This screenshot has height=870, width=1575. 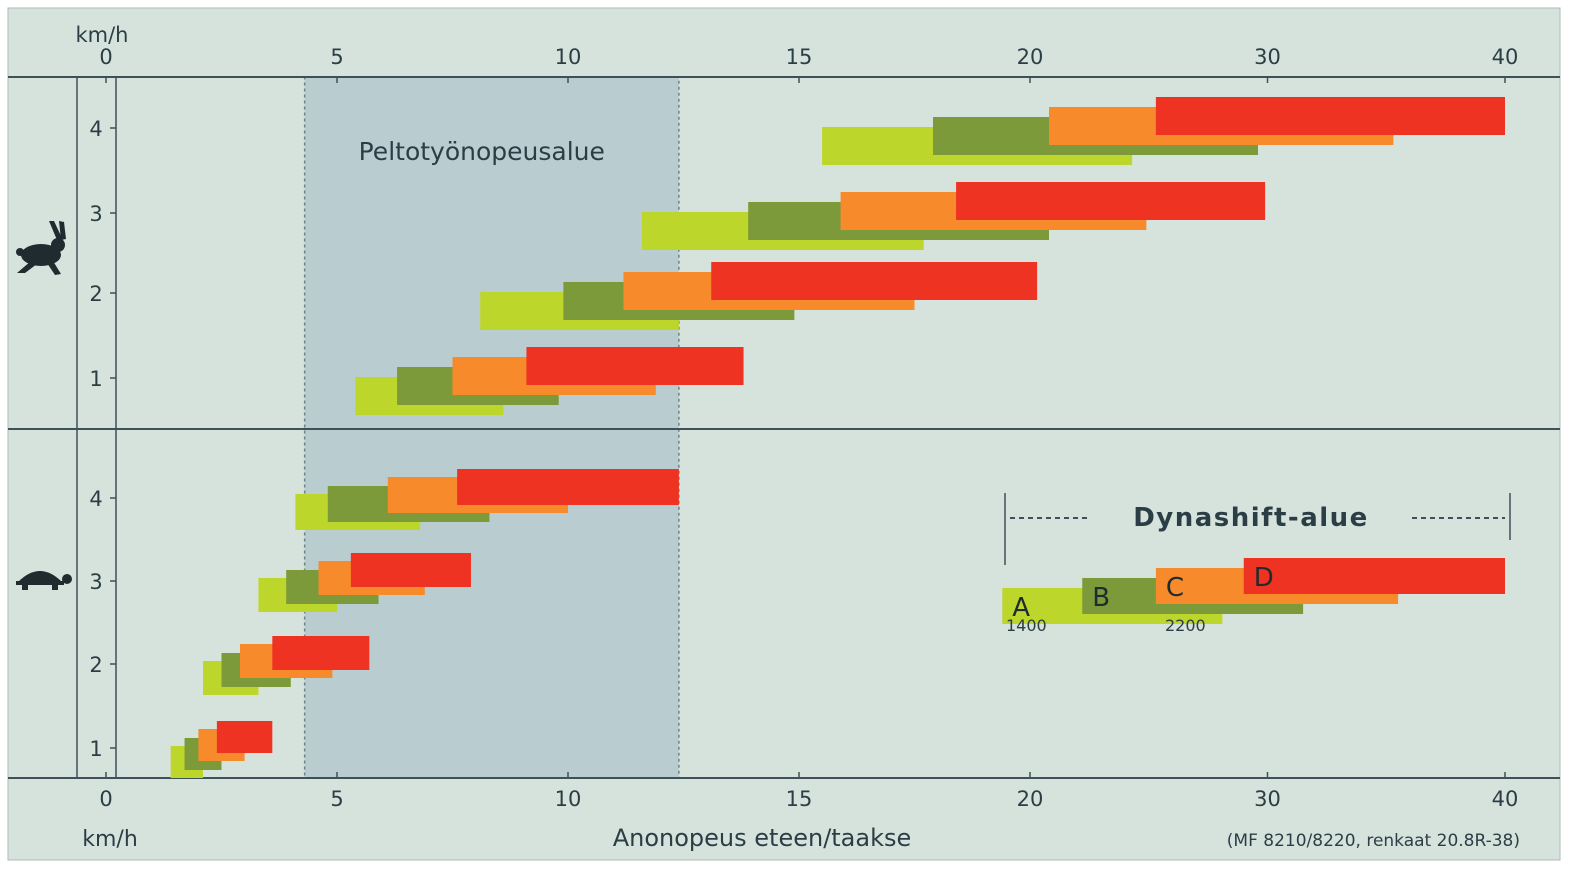 What do you see at coordinates (635, 366) in the screenshot?
I see `bar-fast-gear-1-D` at bounding box center [635, 366].